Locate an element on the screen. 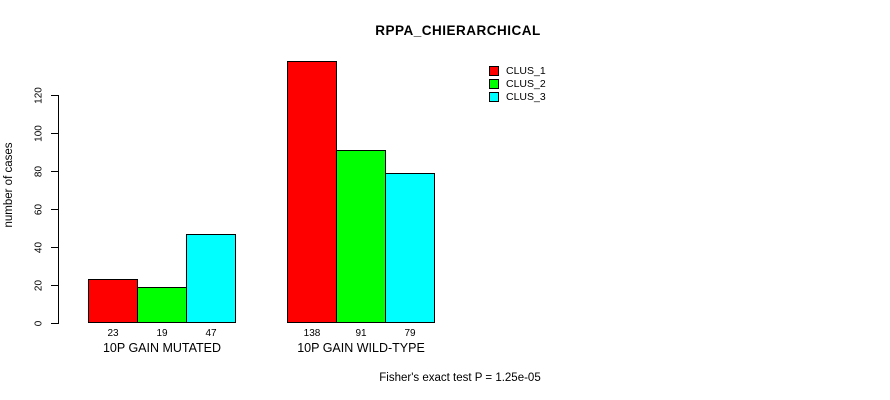 Image resolution: width=890 pixels, height=400 pixels. legend-label-clus_3: CLUS_3 is located at coordinates (526, 97).